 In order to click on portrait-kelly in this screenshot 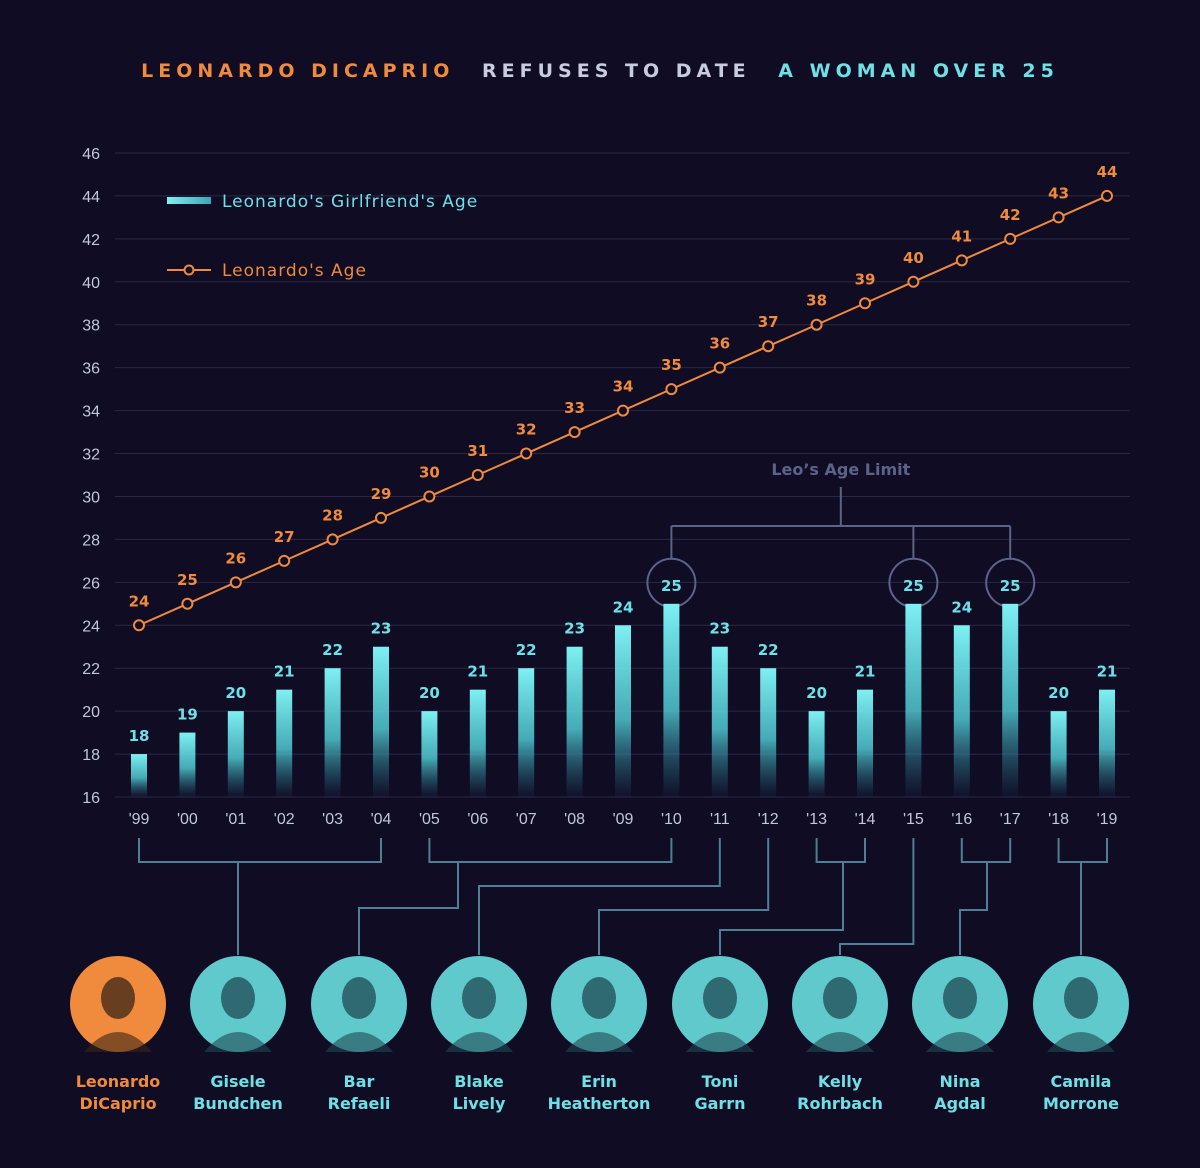, I will do `click(840, 1004)`.